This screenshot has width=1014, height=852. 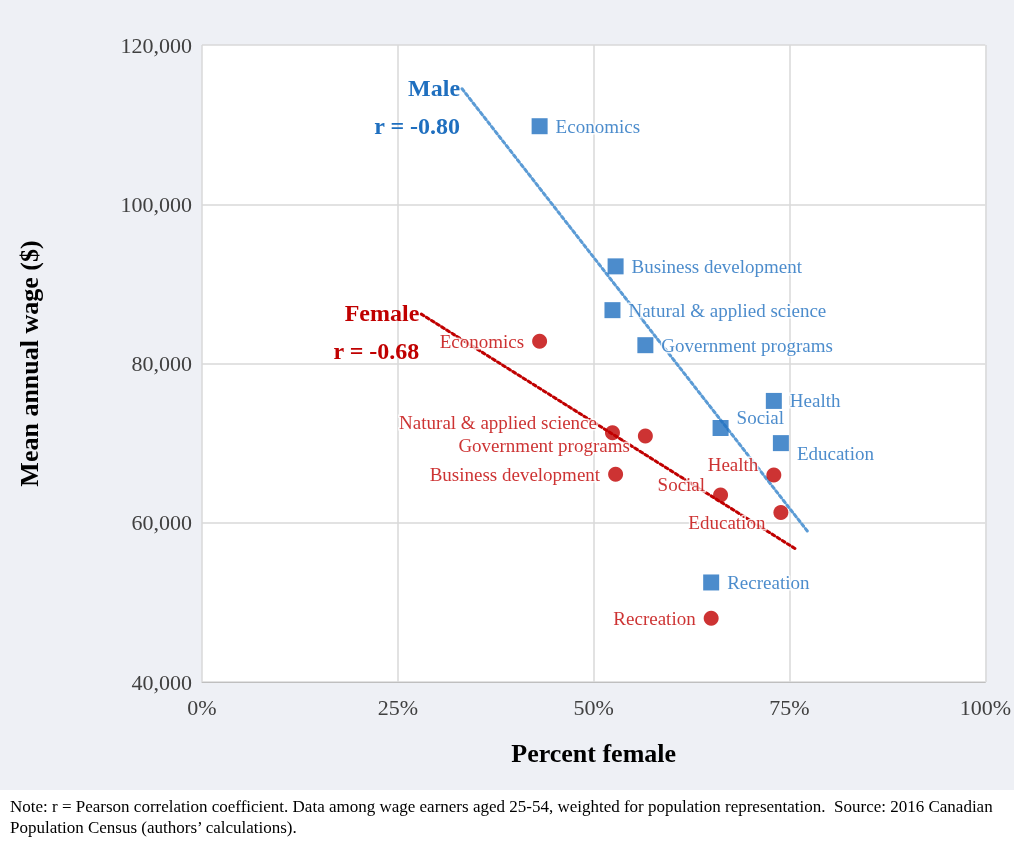 What do you see at coordinates (835, 453) in the screenshot?
I see `data-label: Education` at bounding box center [835, 453].